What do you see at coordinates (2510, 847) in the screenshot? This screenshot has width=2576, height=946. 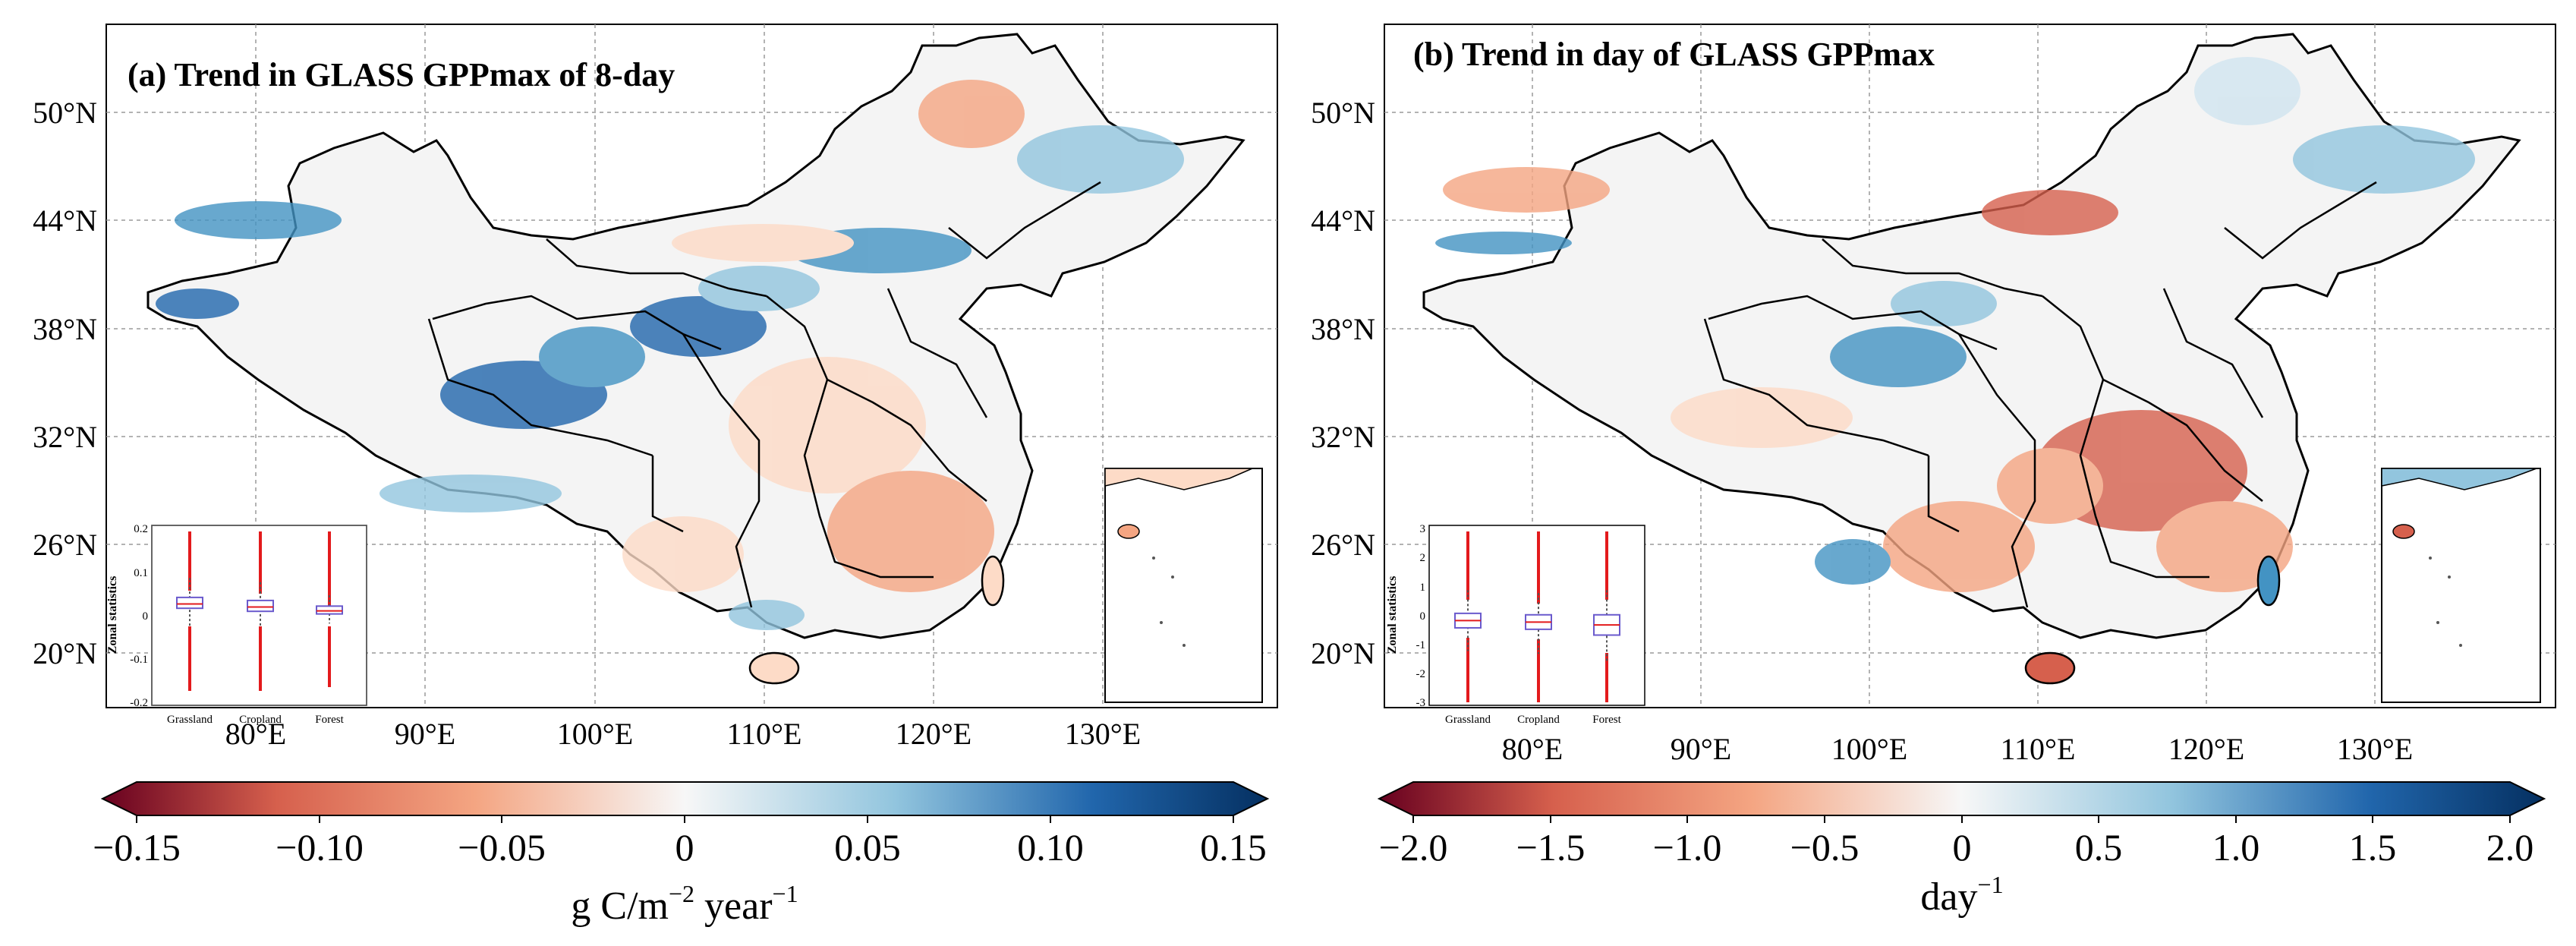 I see `colorbar-tick: 2.0` at bounding box center [2510, 847].